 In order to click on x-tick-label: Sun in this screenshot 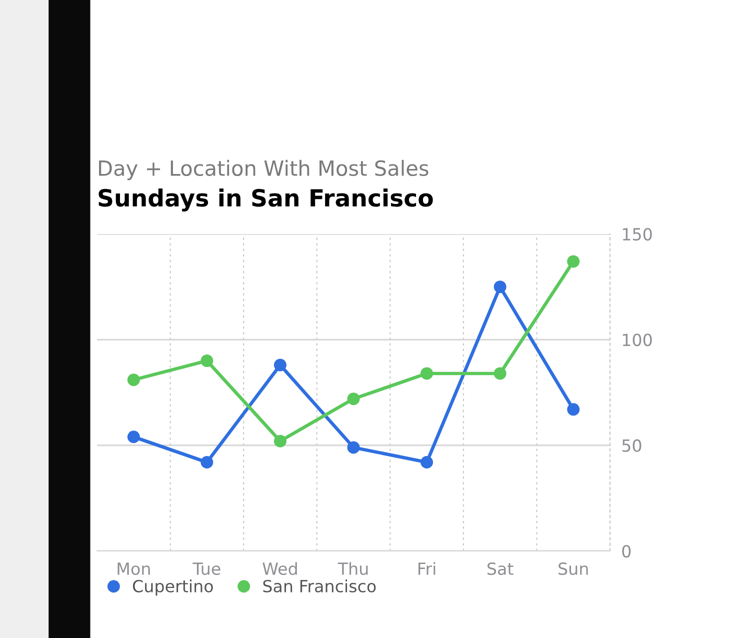, I will do `click(573, 569)`.